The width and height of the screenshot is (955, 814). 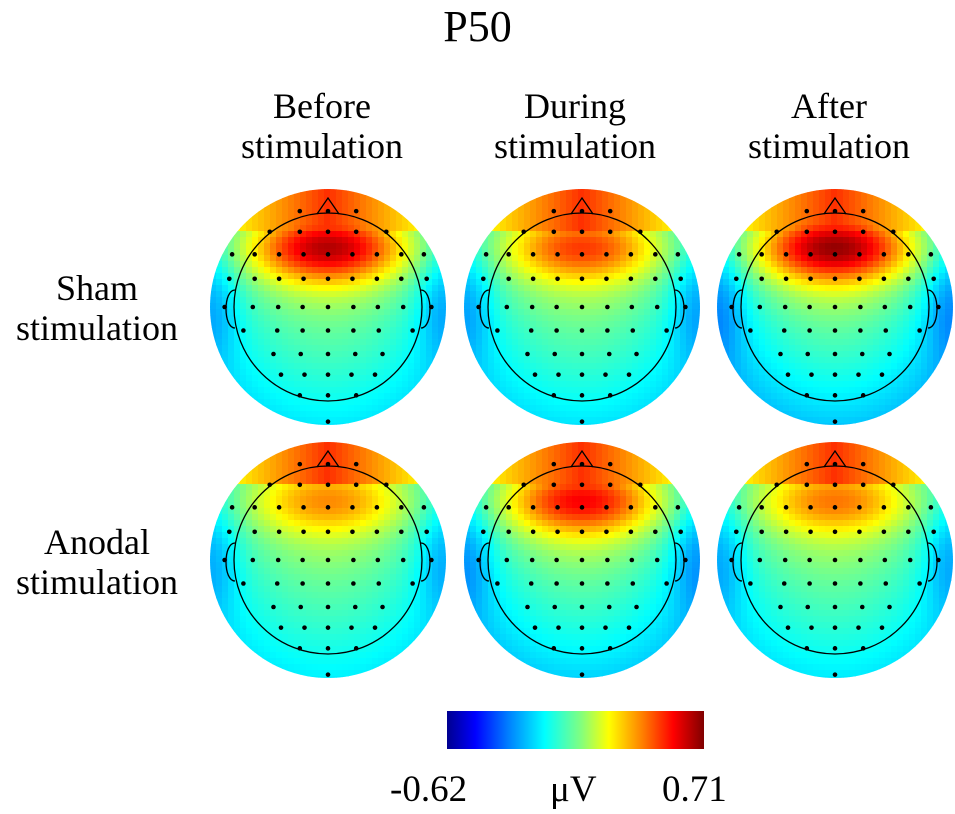 I want to click on column-header-during: During stimulation, so click(x=575, y=126).